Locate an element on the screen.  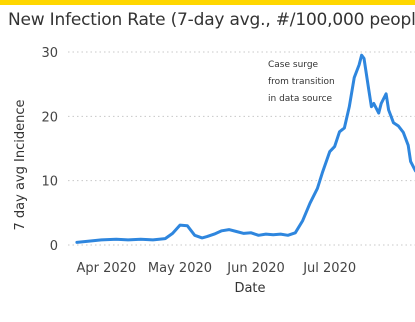
y-axis-title: 7 day avg Incidence is located at coordinates (20, 165).